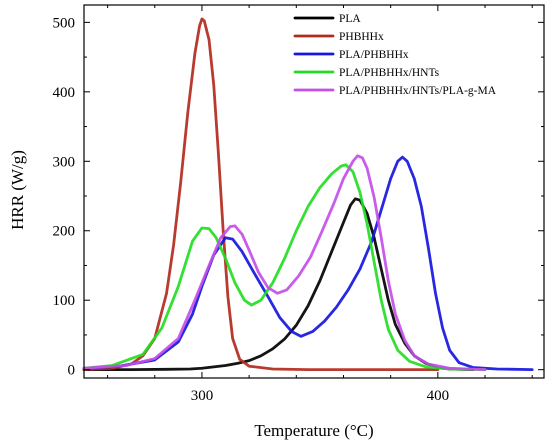  I want to click on y-tick-label: 0, so click(72, 371).